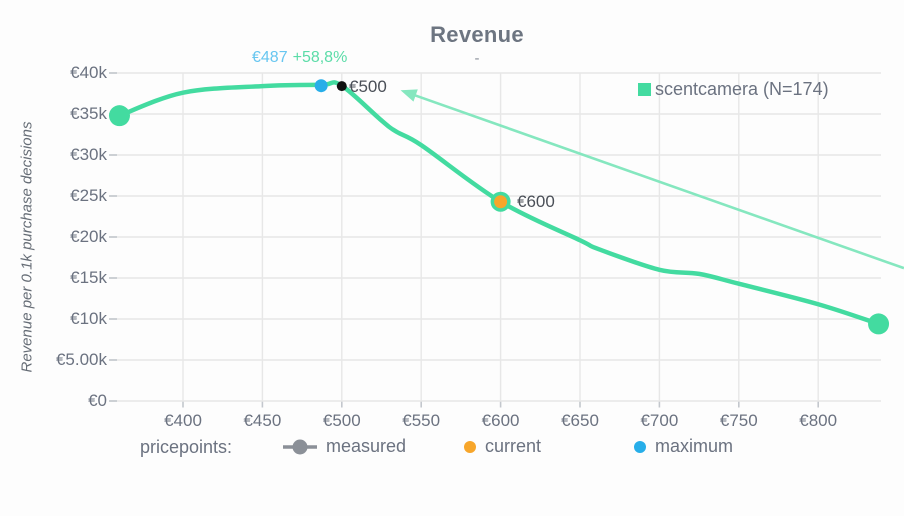 This screenshot has width=904, height=516. What do you see at coordinates (470, 446) in the screenshot?
I see `current-marker-icon` at bounding box center [470, 446].